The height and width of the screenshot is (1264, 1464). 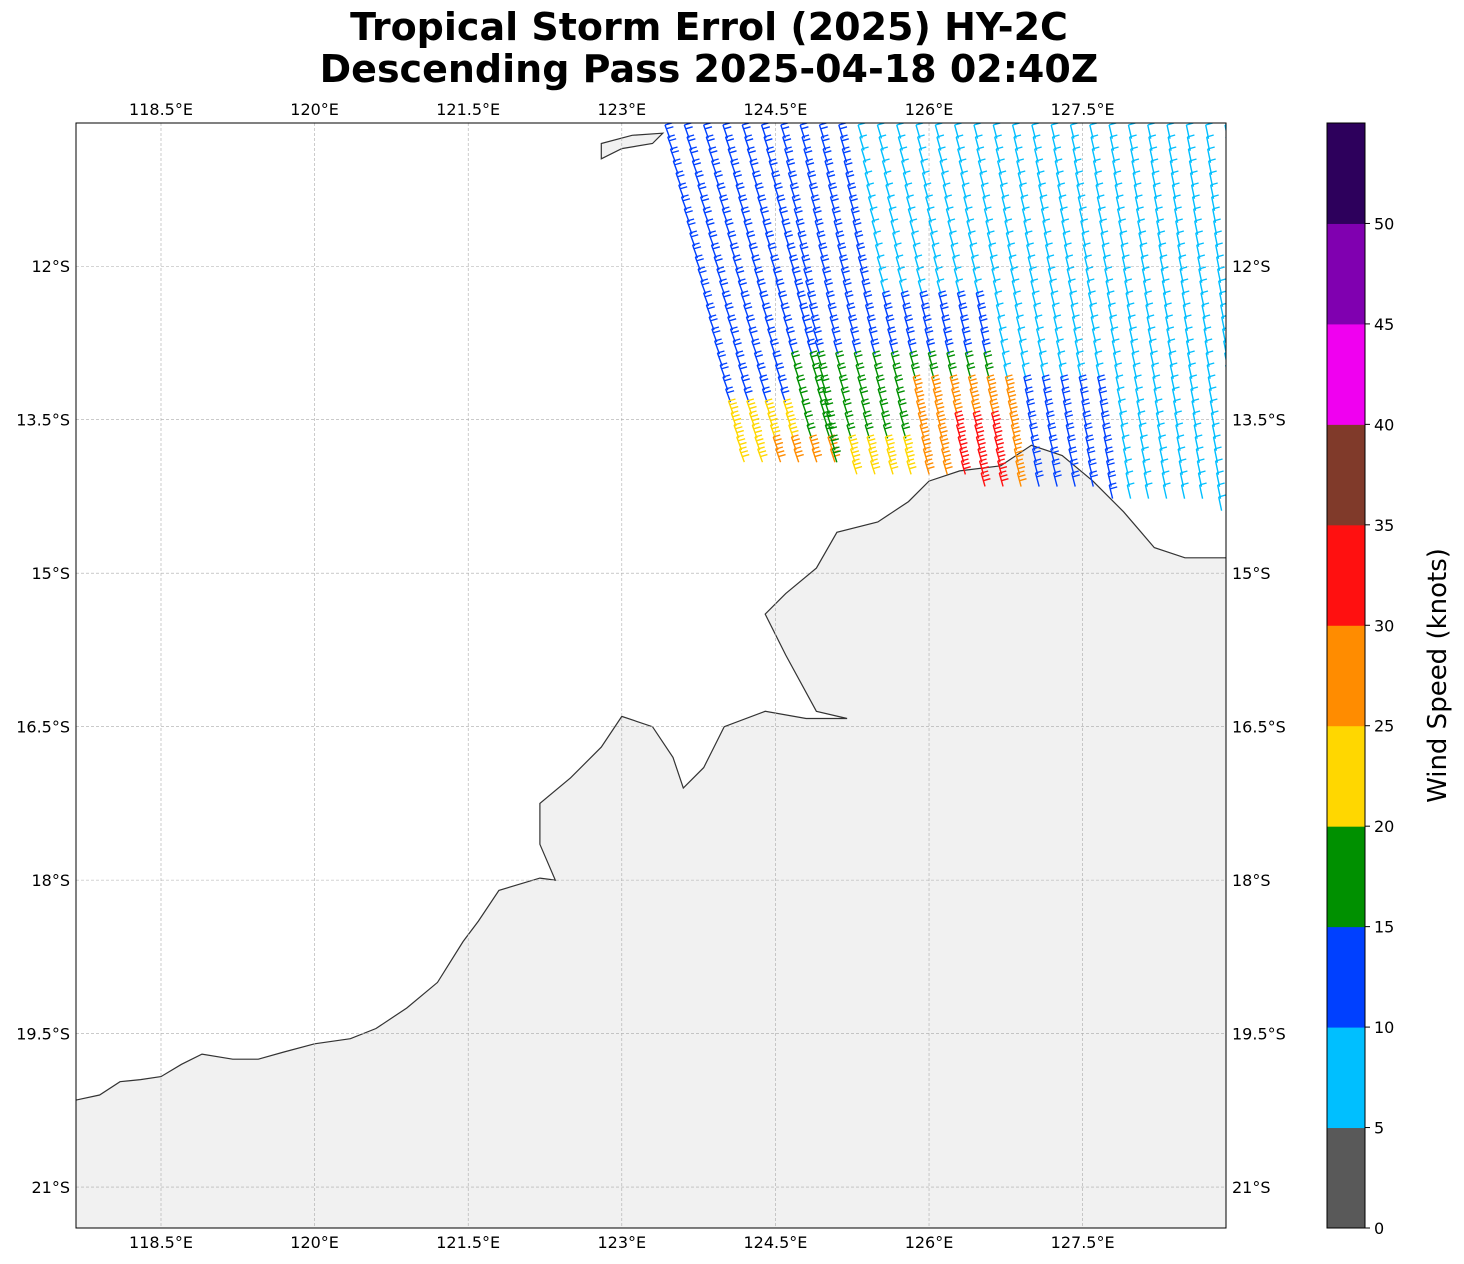 What do you see at coordinates (1384, 826) in the screenshot?
I see `colorbar-tick-label: 20` at bounding box center [1384, 826].